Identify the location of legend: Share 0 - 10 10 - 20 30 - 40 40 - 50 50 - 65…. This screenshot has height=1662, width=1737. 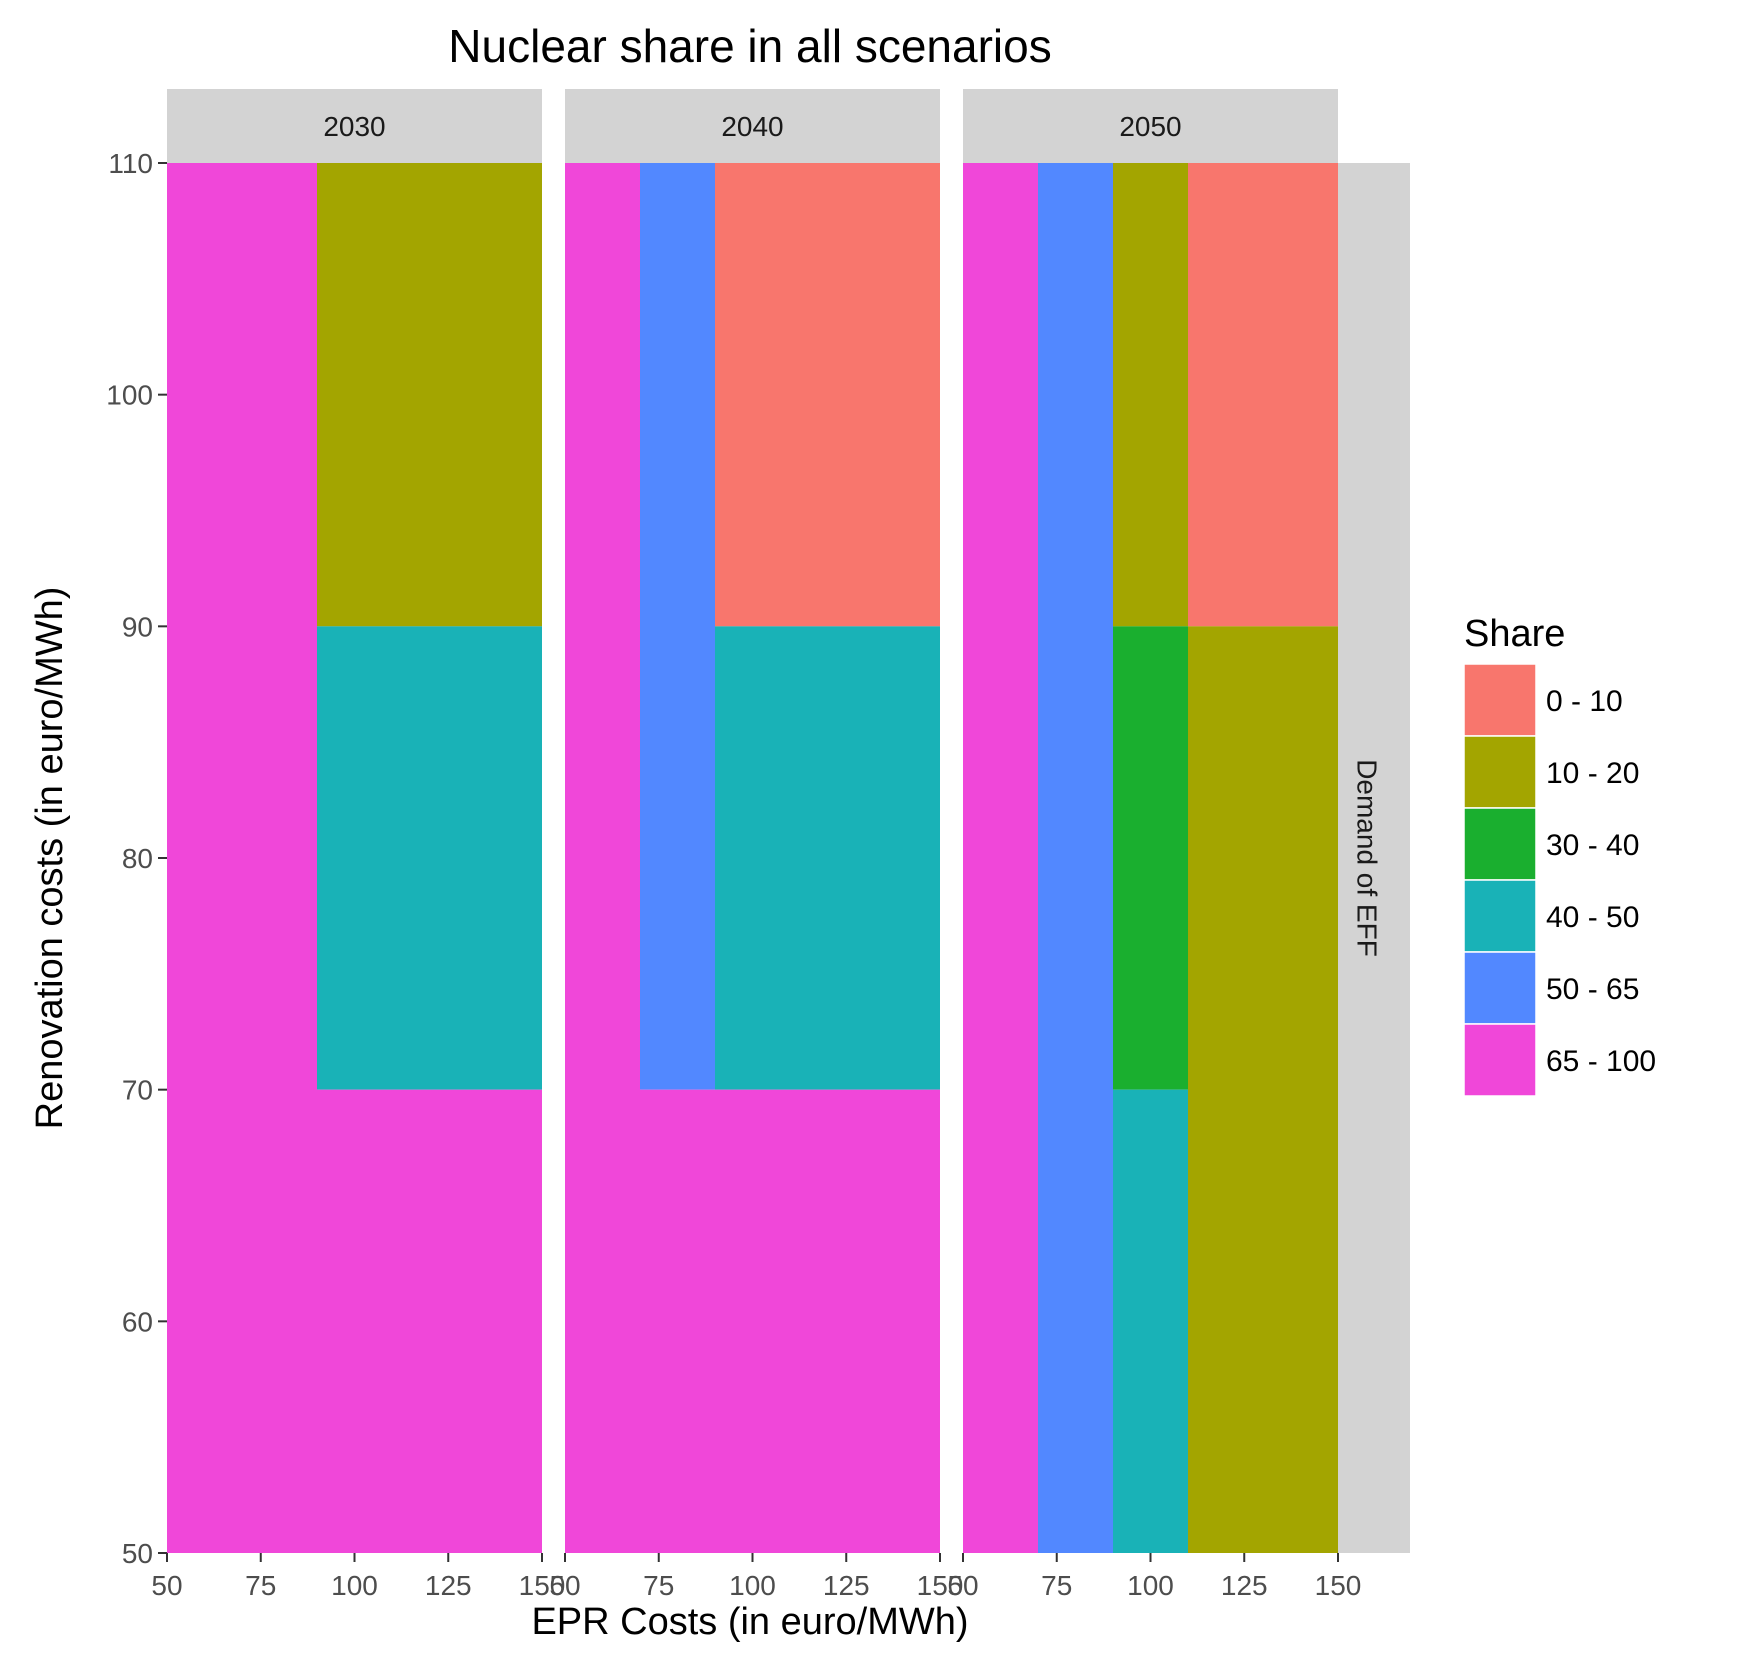
(1559, 855).